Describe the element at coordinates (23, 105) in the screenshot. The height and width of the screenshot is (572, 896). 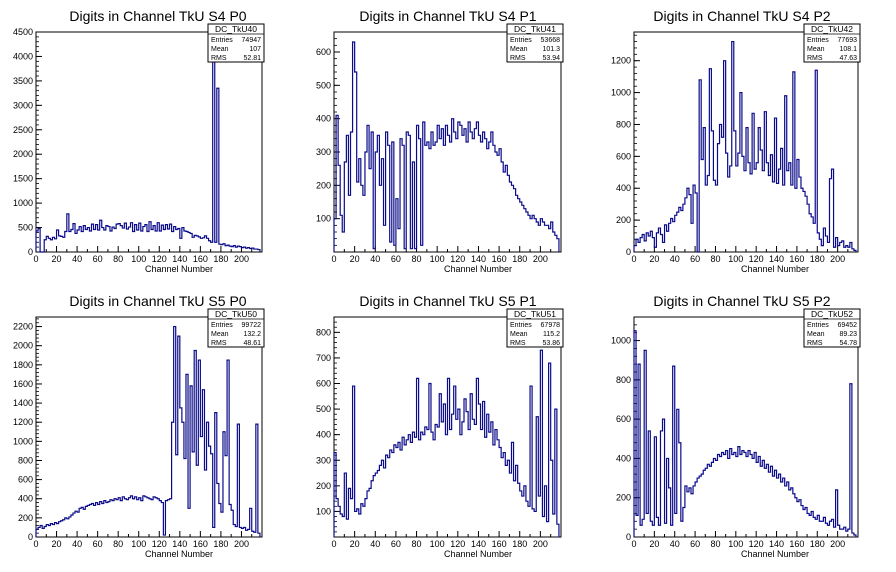
I see `y-tick-label: 3000` at that location.